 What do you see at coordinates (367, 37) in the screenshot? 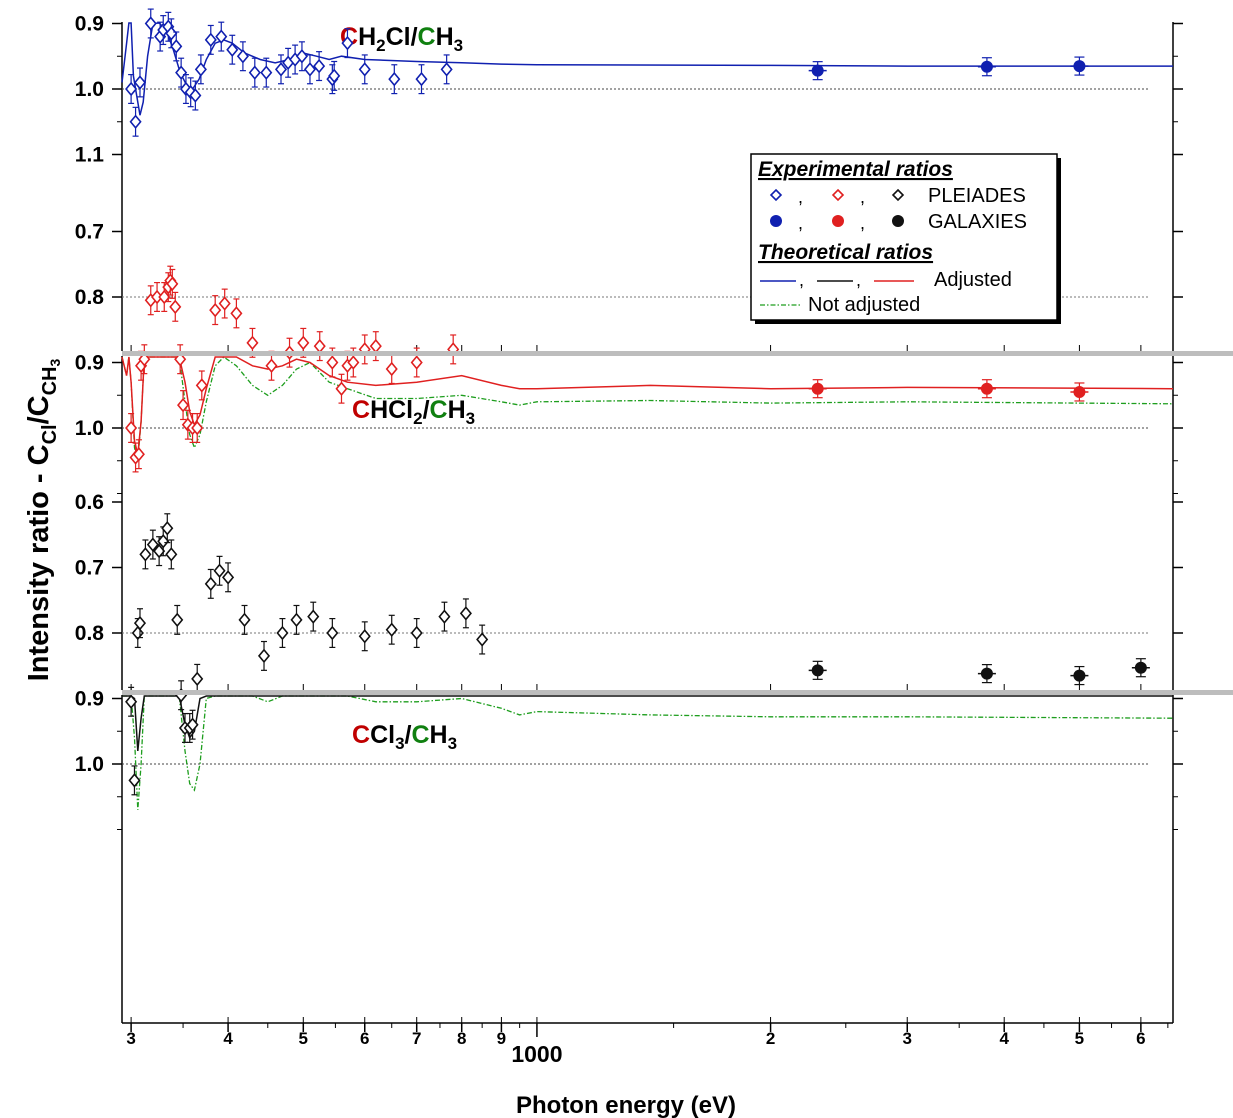
I see `panel-title-part: H` at bounding box center [367, 37].